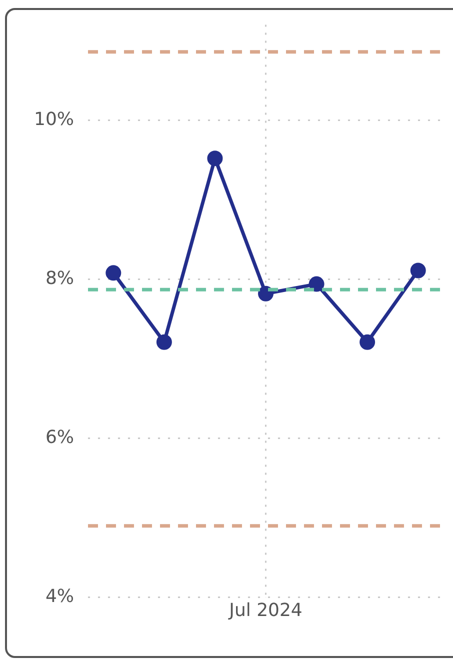 This screenshot has height=663, width=453. Describe the element at coordinates (54, 119) in the screenshot. I see `y-tick-label: 10%` at that location.